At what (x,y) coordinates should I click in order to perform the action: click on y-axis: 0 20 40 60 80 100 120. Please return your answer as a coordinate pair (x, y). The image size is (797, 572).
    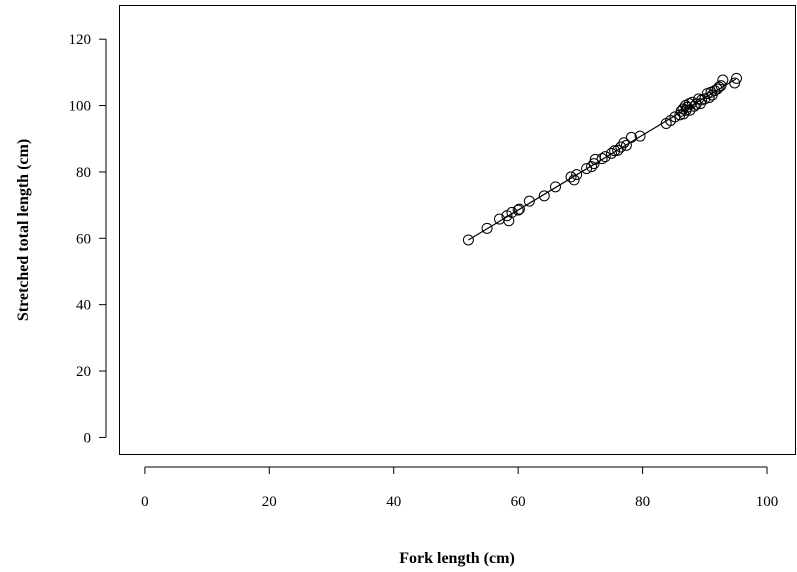
    Looking at the image, I should click on (88, 239).